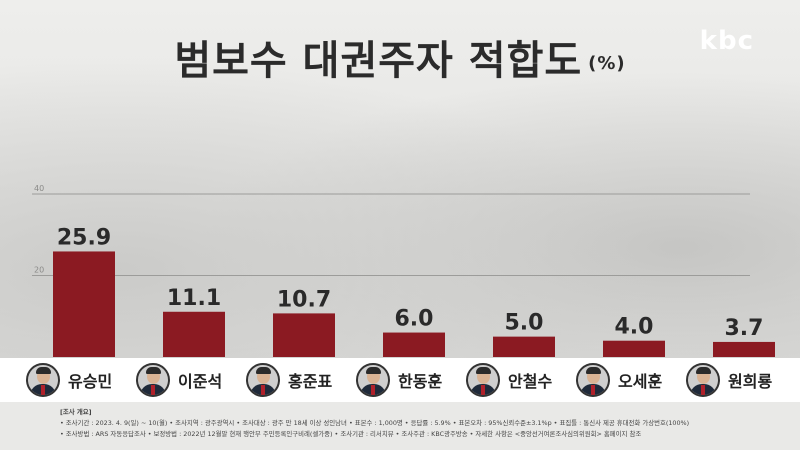  I want to click on bar-value-label-4: 5.0, so click(524, 323).